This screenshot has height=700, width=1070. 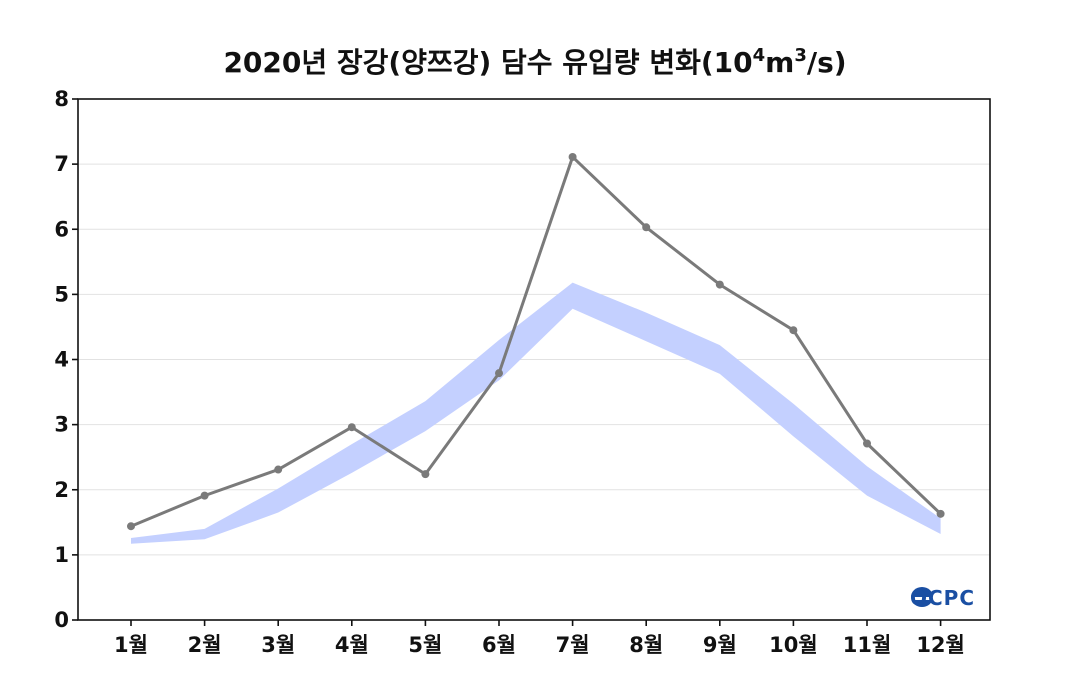 I want to click on y-tick-label: 0, so click(x=61, y=620).